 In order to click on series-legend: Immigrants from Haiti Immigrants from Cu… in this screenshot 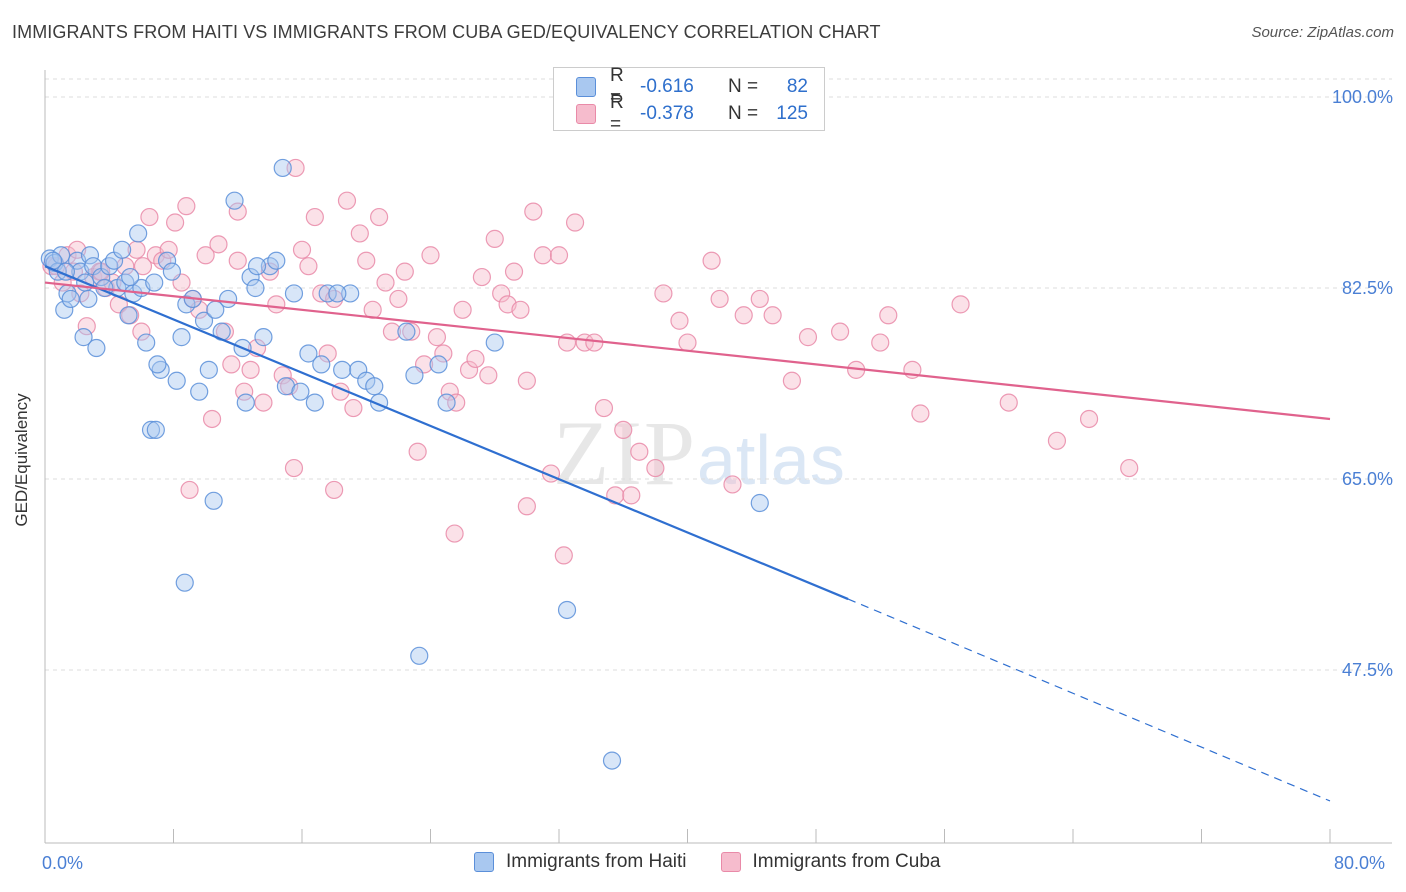, I will do `click(724, 862)`.